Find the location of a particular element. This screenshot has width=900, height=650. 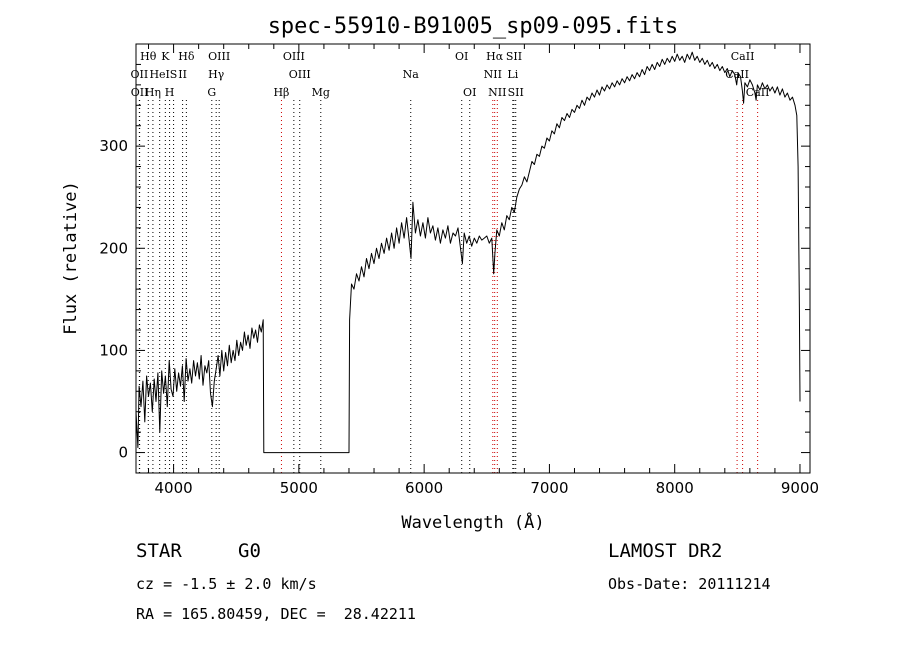

spectral-line-label: II is located at coordinates (182, 74).